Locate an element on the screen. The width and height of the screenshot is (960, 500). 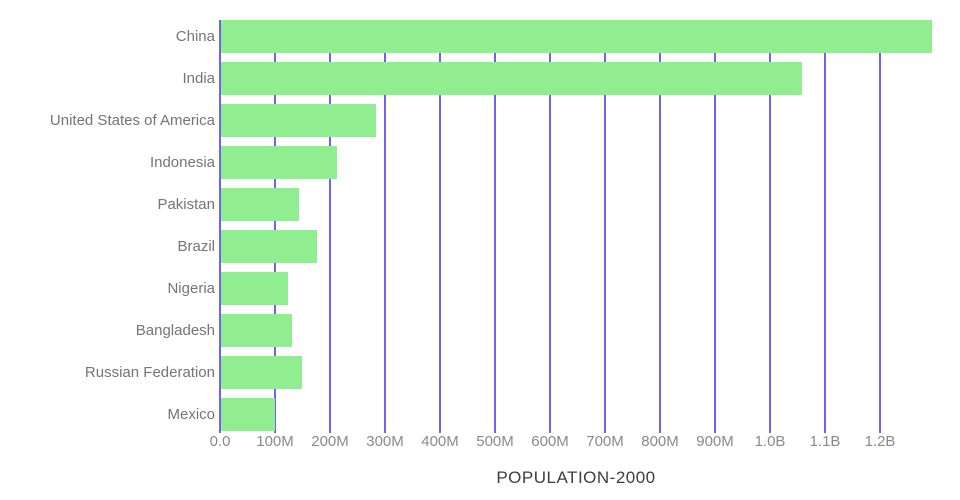
x-tick-label-300m: 300M is located at coordinates (385, 441).